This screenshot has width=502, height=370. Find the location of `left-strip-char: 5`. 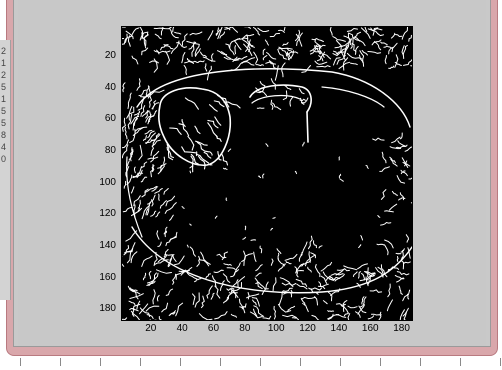

left-strip-char: 5 is located at coordinates (4, 87).